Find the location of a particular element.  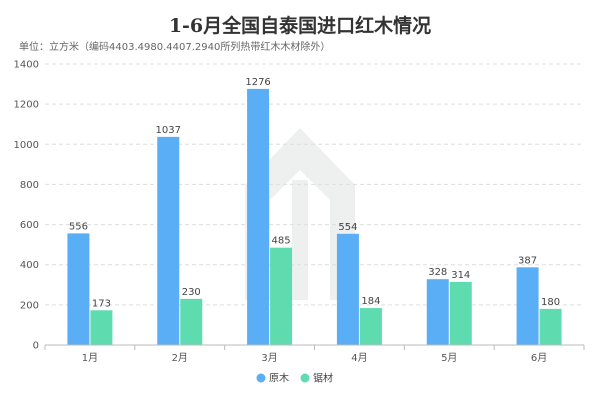

data-label: 184 is located at coordinates (370, 301).